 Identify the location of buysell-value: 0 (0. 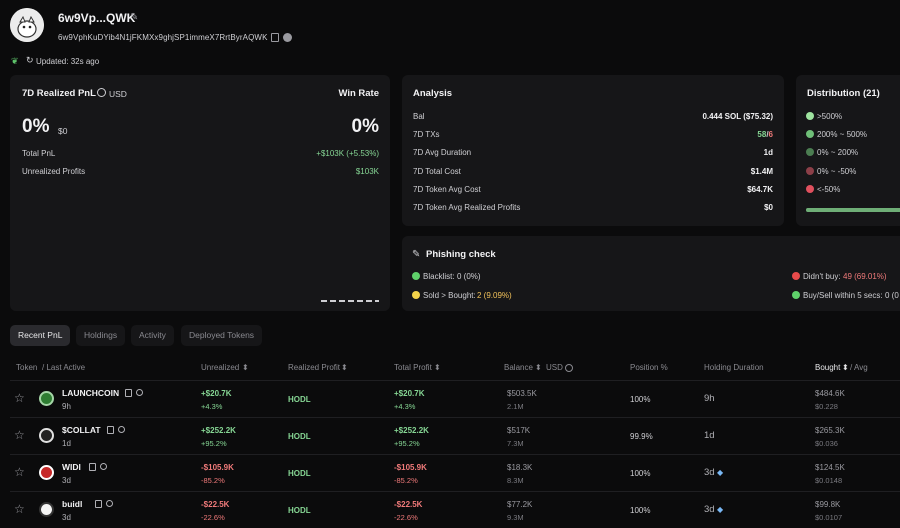
(892, 295).